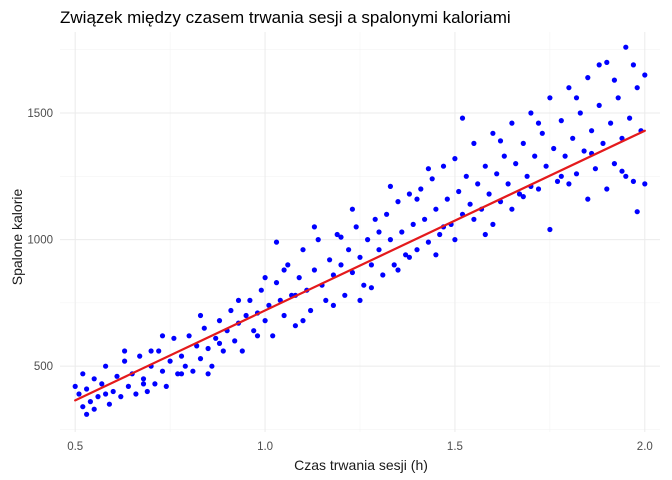 The width and height of the screenshot is (672, 480). Describe the element at coordinates (645, 447) in the screenshot. I see `x-tick-label: 2.0` at that location.